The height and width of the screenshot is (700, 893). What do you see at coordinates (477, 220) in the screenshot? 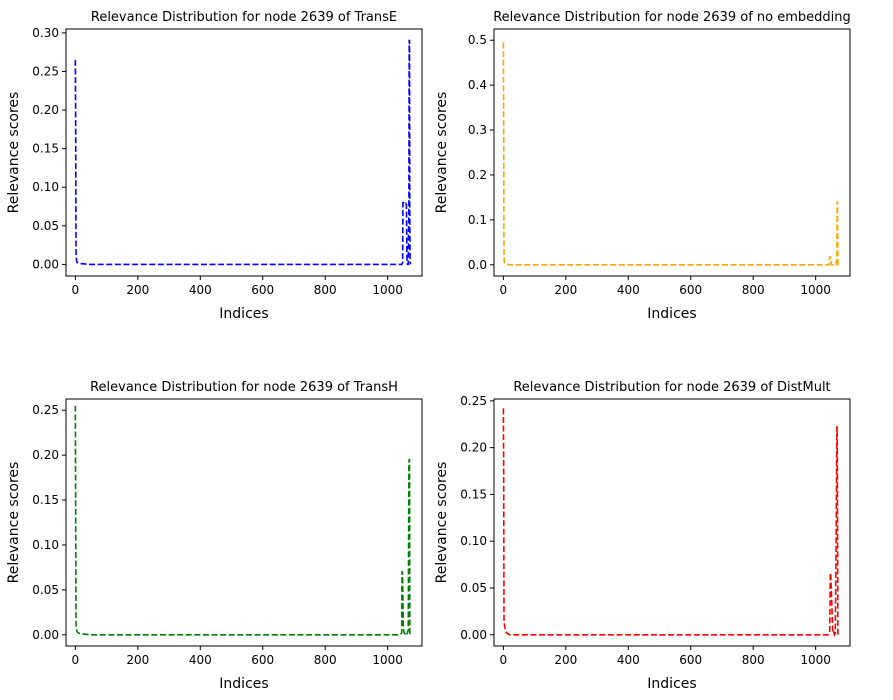
I see `y-tick-label: 0.1` at bounding box center [477, 220].